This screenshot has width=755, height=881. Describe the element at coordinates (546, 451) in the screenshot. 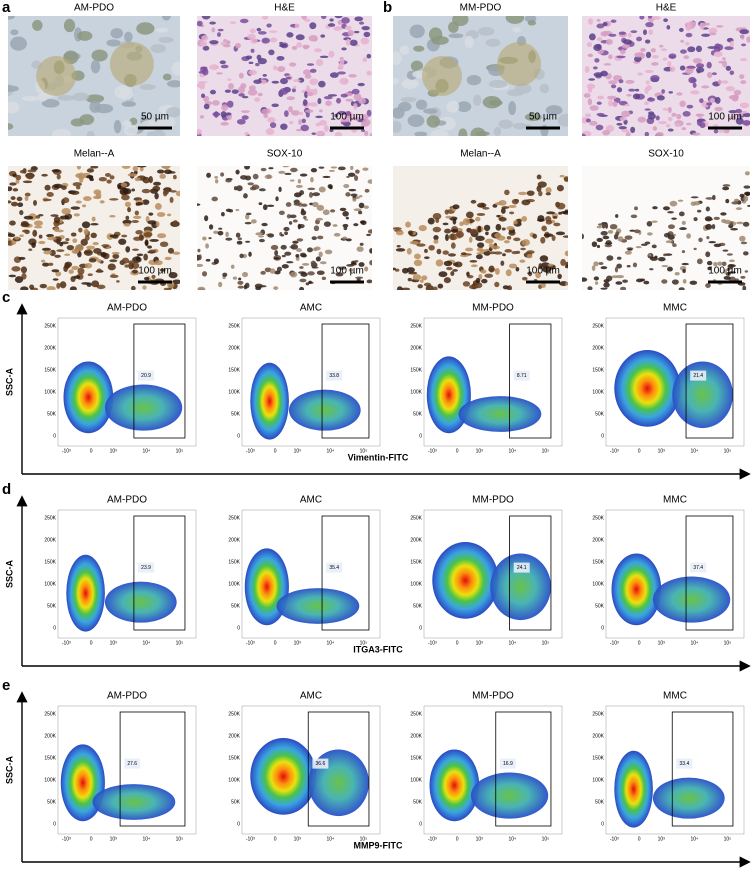

I see `x-tick-label: 10⁵` at that location.